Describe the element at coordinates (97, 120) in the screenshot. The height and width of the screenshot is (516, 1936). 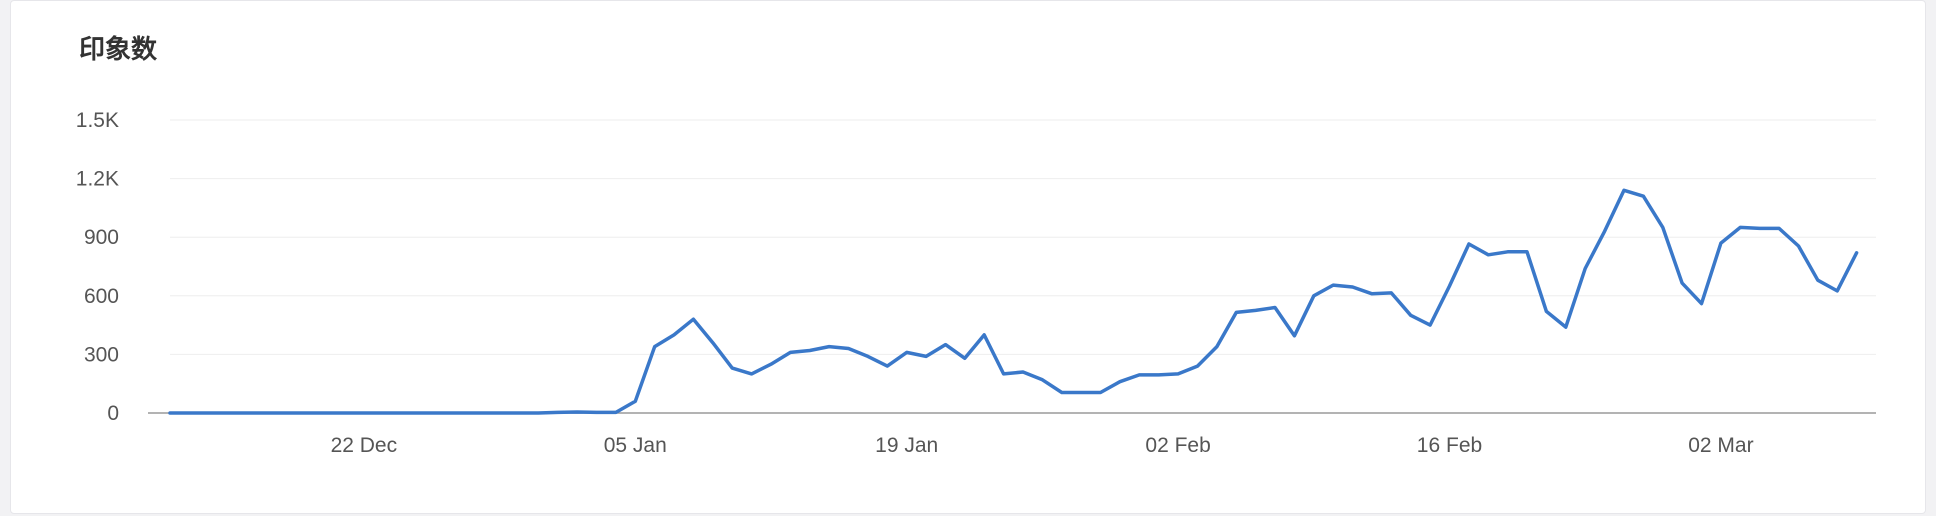
I see `y-tick-label: 1.5K` at that location.